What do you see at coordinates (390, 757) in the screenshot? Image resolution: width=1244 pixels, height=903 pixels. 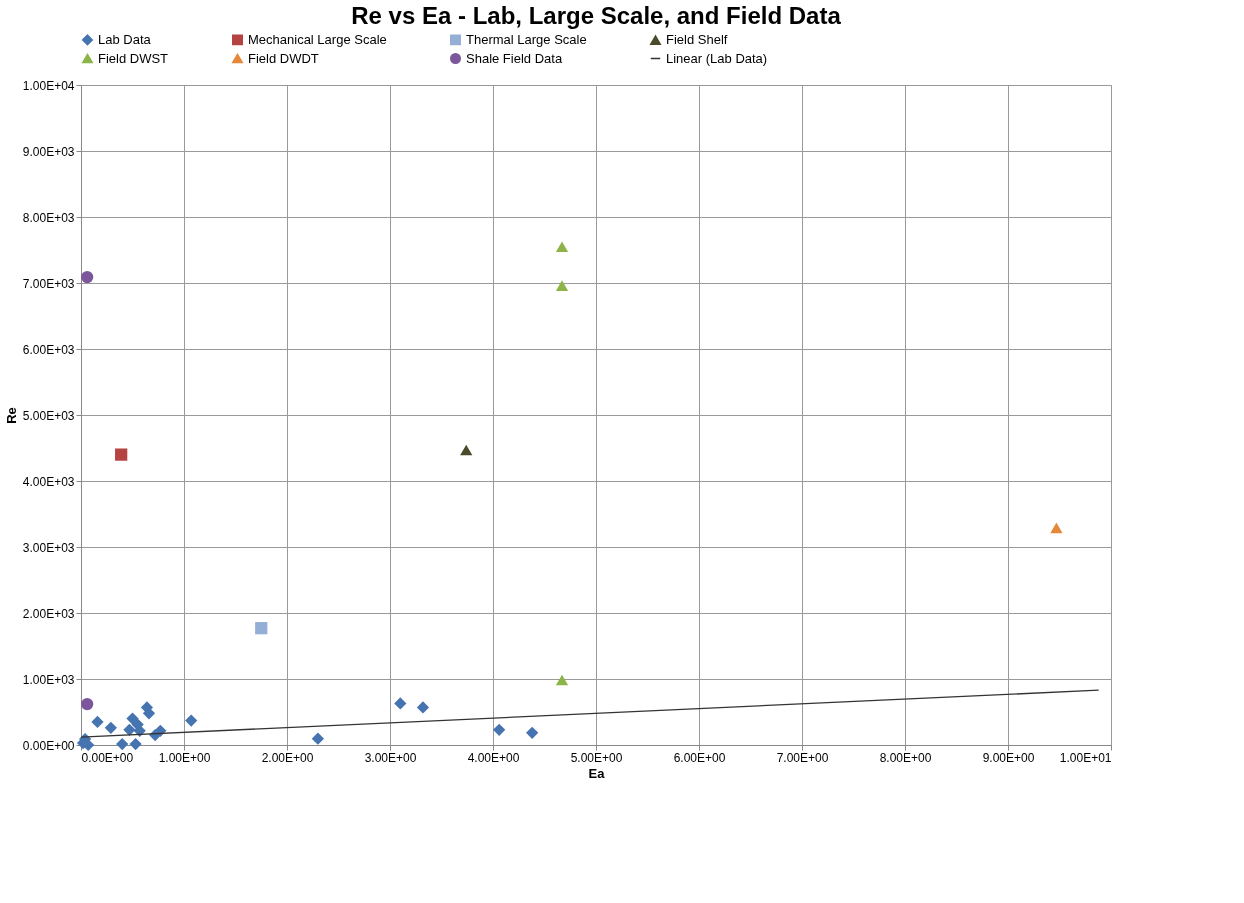 I see `x-tick-label: 3.00E+00` at bounding box center [390, 757].